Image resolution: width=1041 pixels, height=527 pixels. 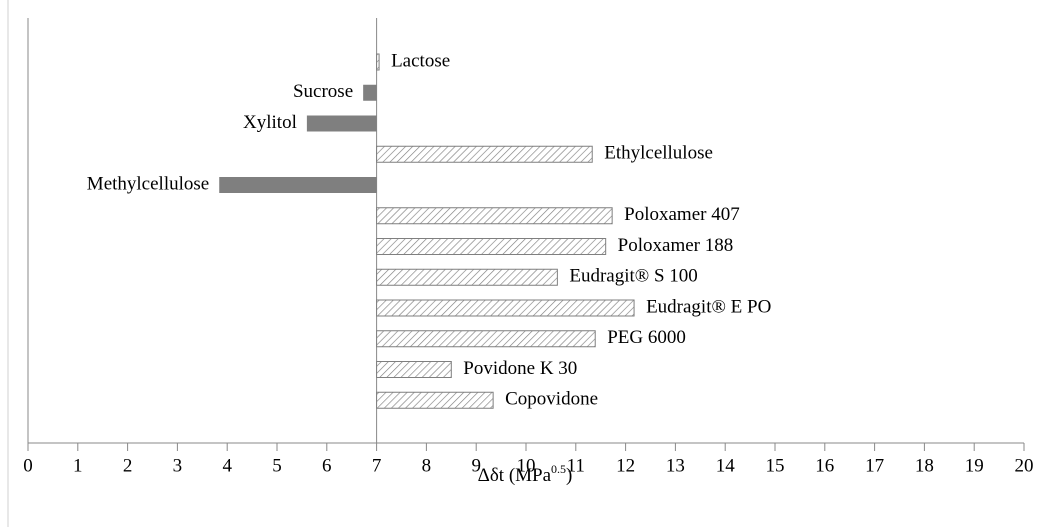 What do you see at coordinates (676, 245) in the screenshot?
I see `category-label: Poloxamer 188` at bounding box center [676, 245].